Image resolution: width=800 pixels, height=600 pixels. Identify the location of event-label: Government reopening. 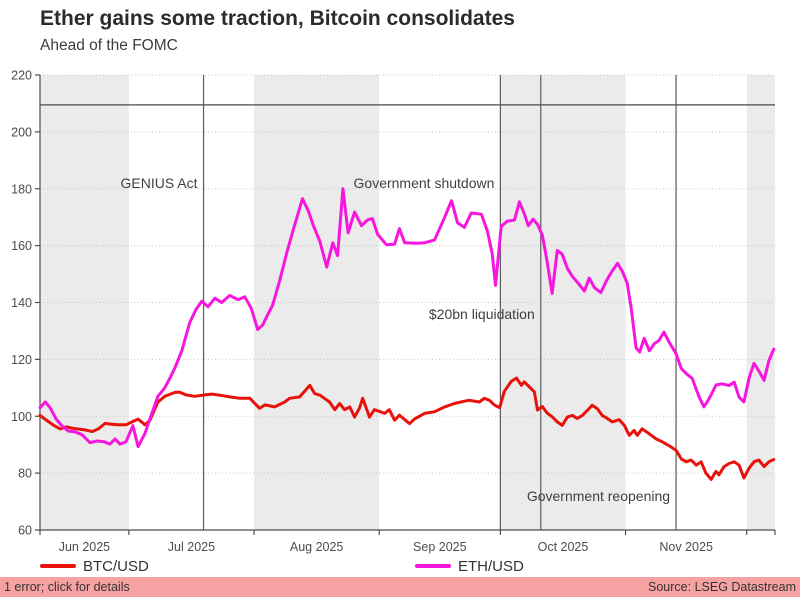
(598, 496).